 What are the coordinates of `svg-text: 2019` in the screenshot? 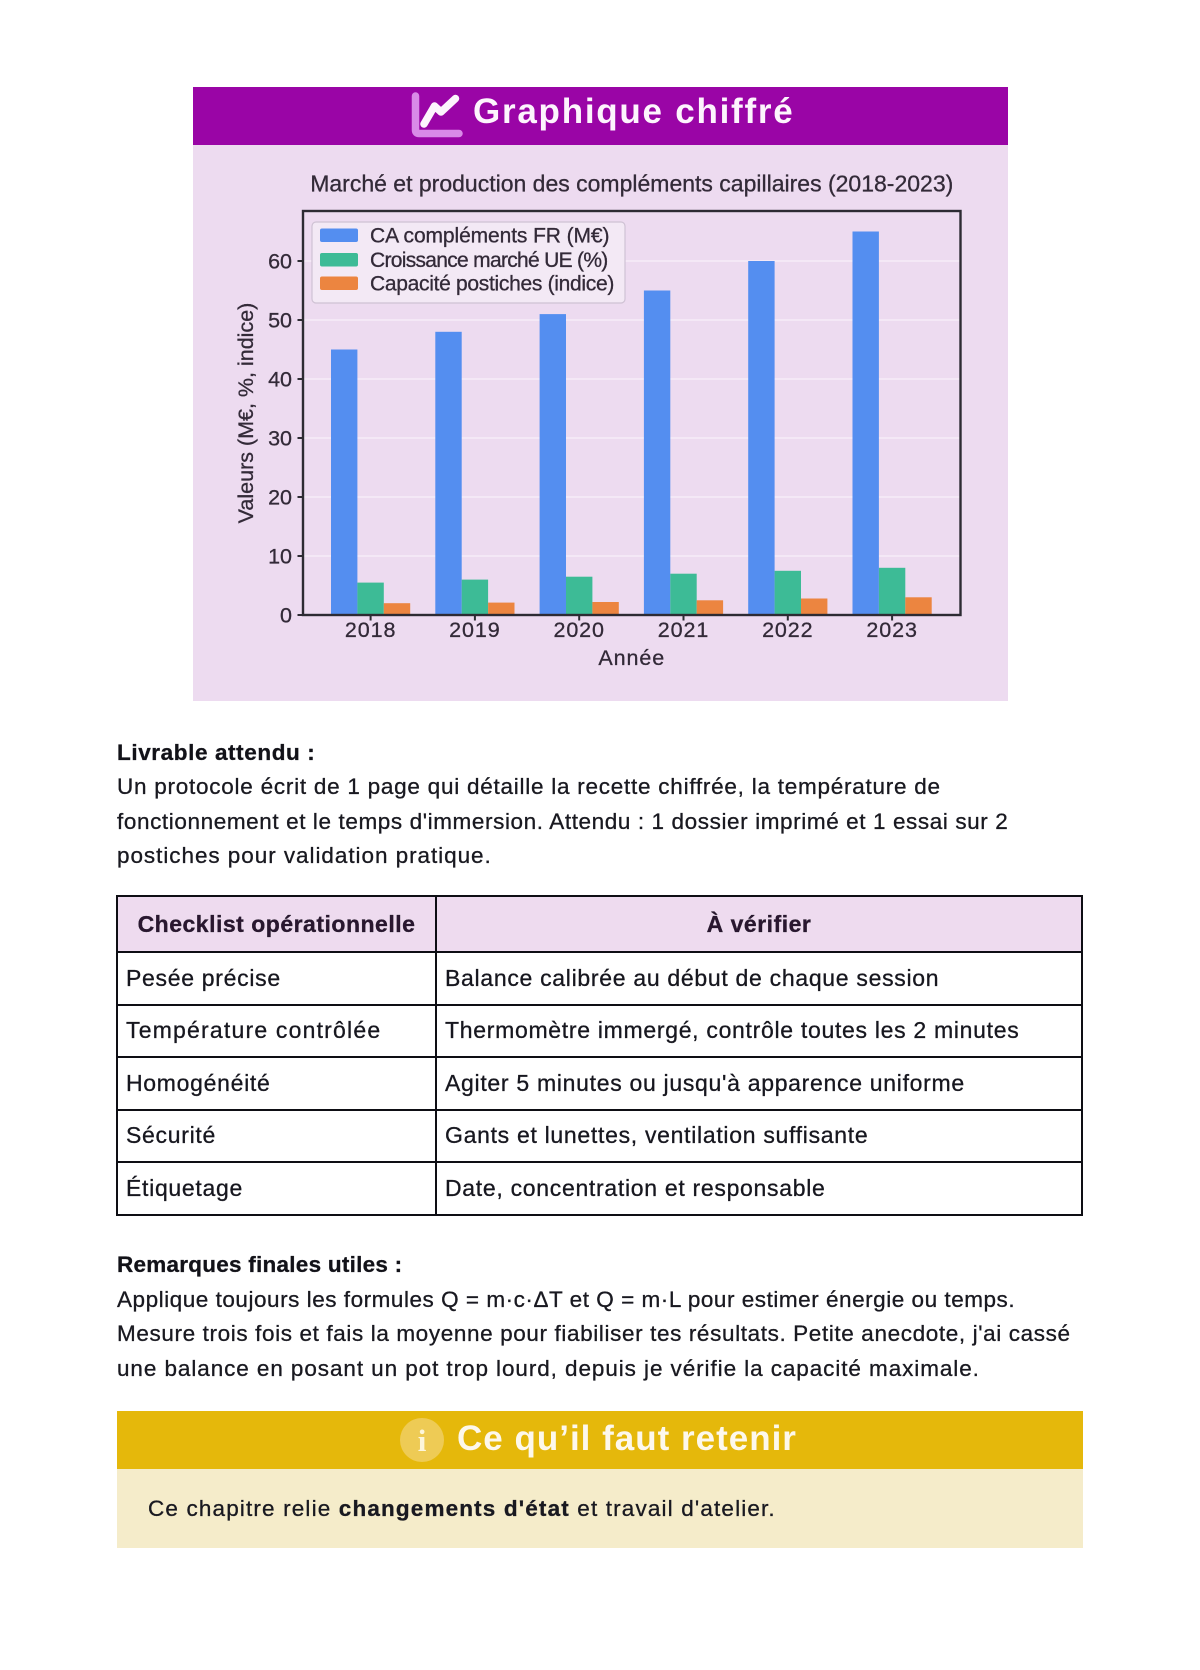 It's located at (474, 630).